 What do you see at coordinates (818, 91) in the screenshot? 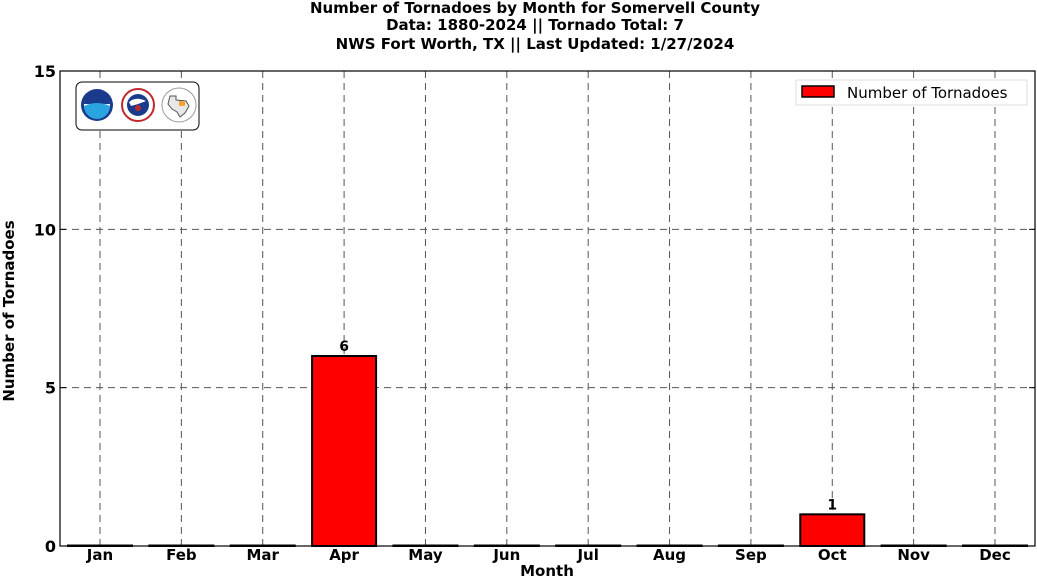
I see `legend-swatch` at bounding box center [818, 91].